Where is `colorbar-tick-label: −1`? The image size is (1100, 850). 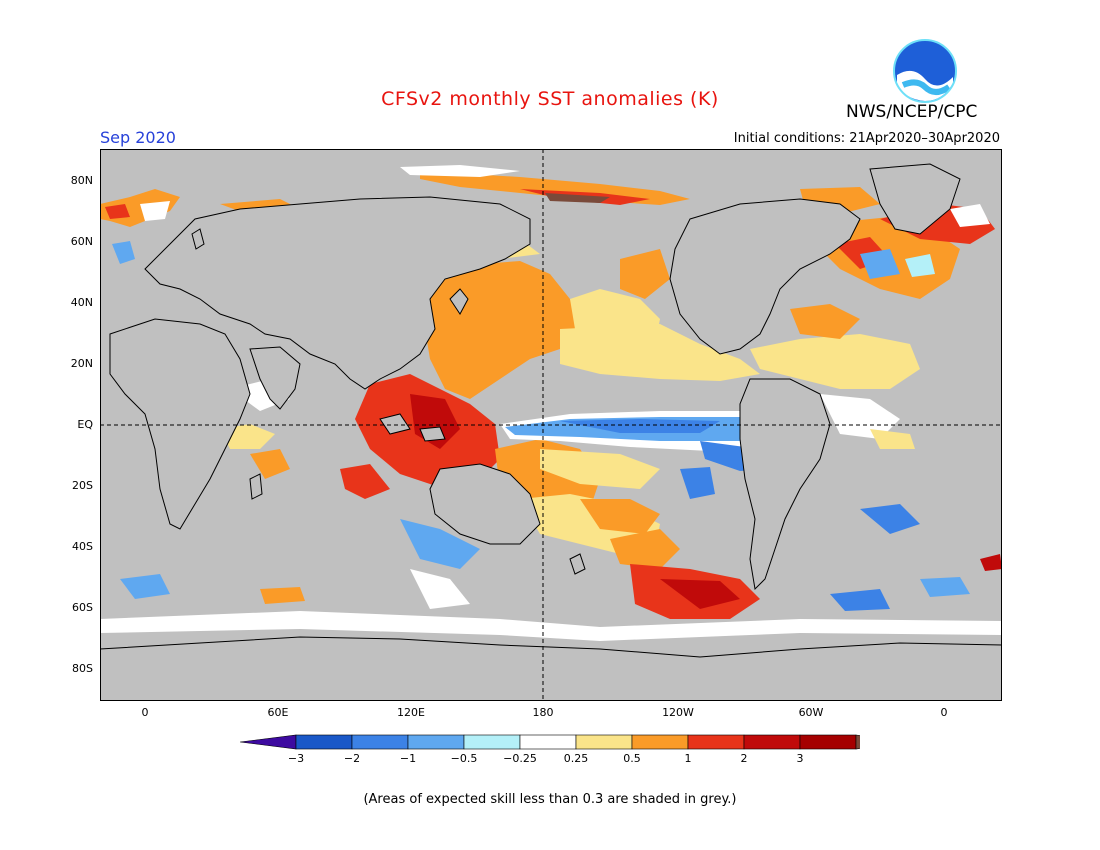 colorbar-tick-label: −1 is located at coordinates (408, 758).